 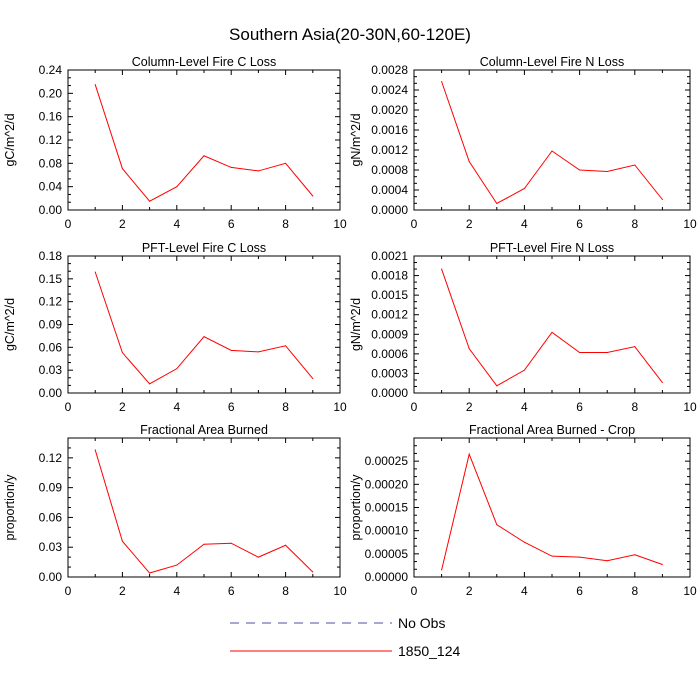 What do you see at coordinates (389, 354) in the screenshot?
I see `y-tick-label: 0.0006` at bounding box center [389, 354].